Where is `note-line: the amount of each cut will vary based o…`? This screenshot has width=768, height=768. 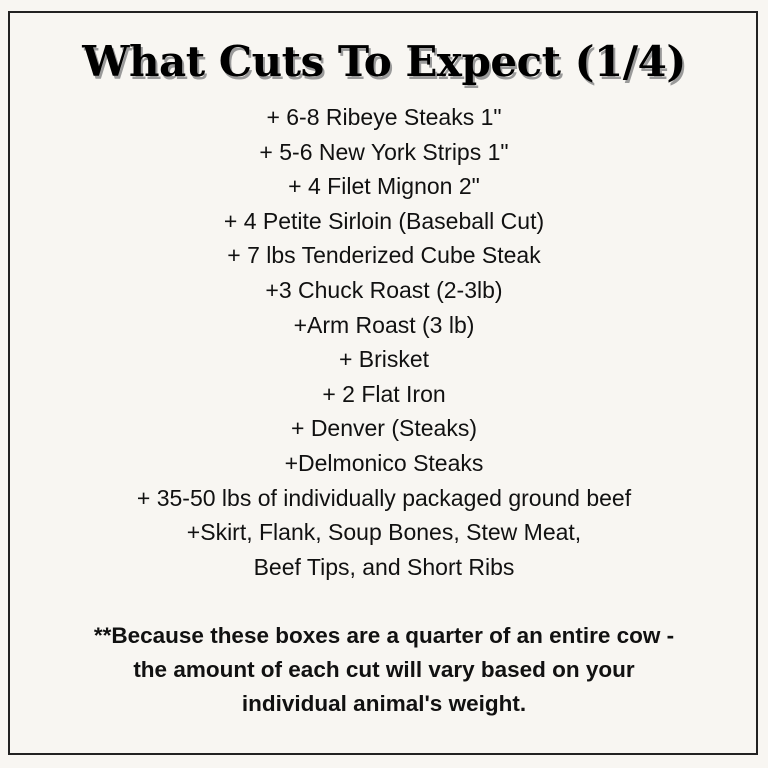
note-line: the amount of each cut will vary based o… is located at coordinates (384, 670).